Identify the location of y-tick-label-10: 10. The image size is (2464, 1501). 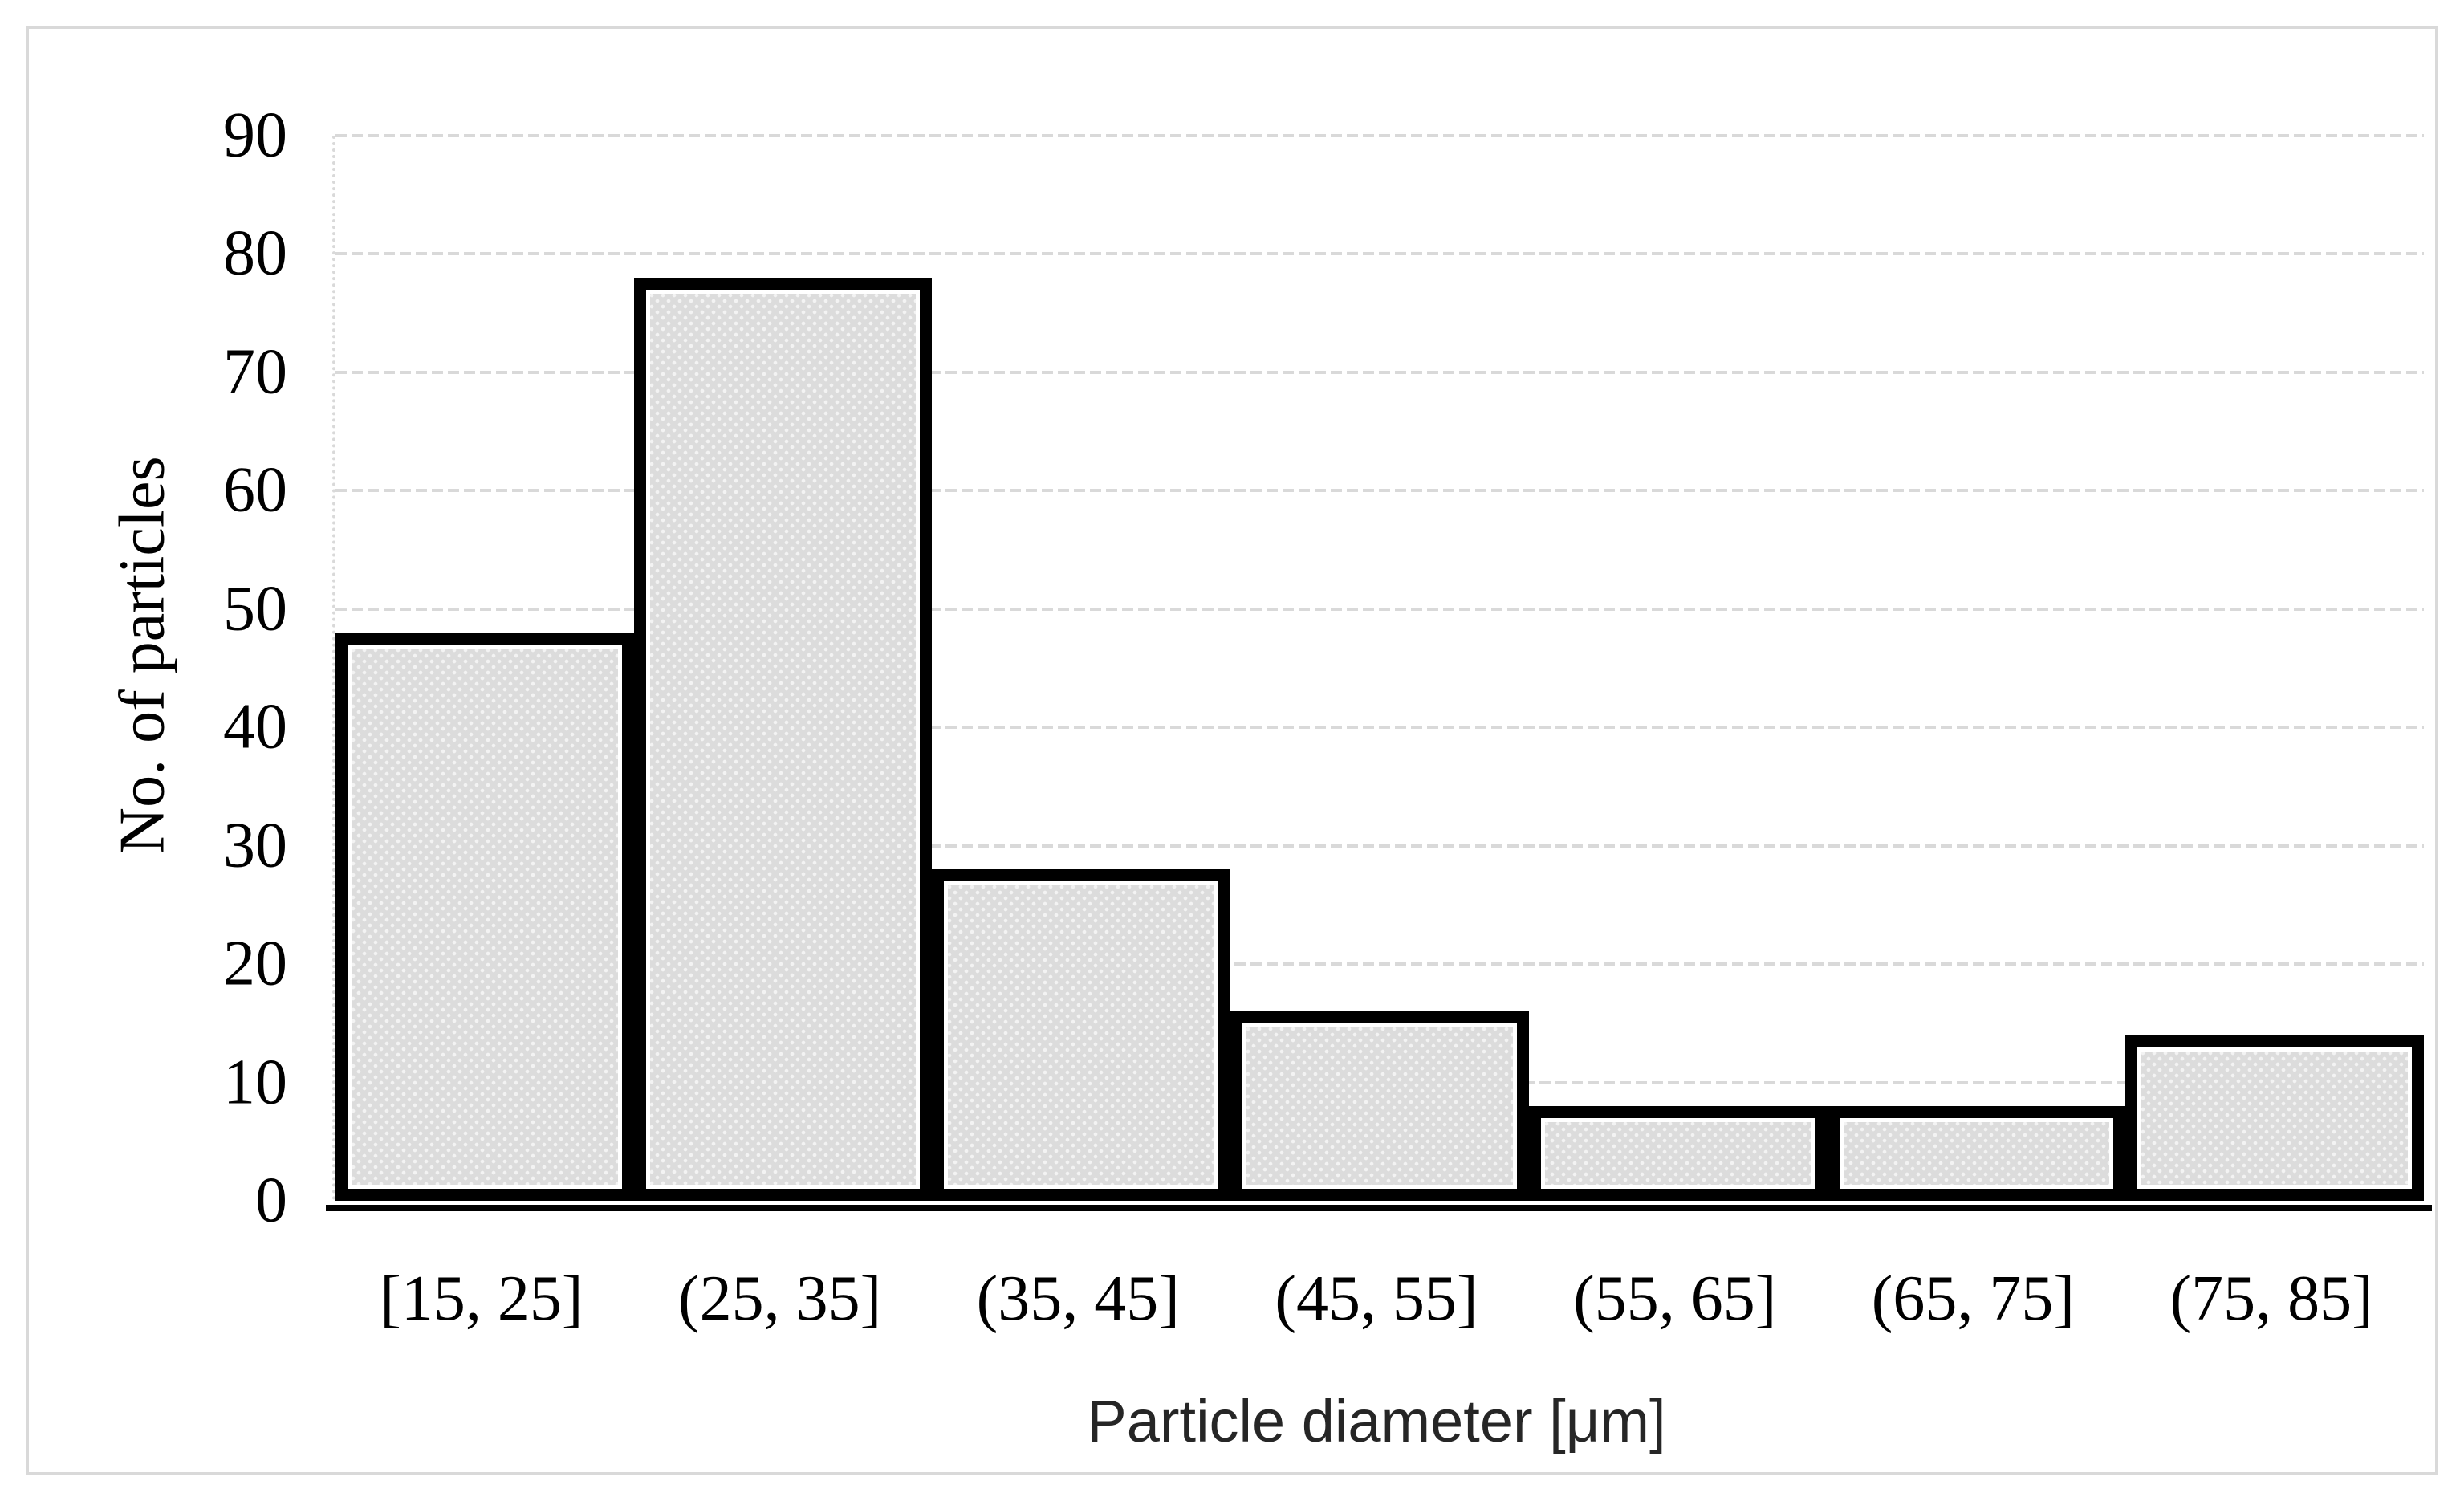
(255, 1083).